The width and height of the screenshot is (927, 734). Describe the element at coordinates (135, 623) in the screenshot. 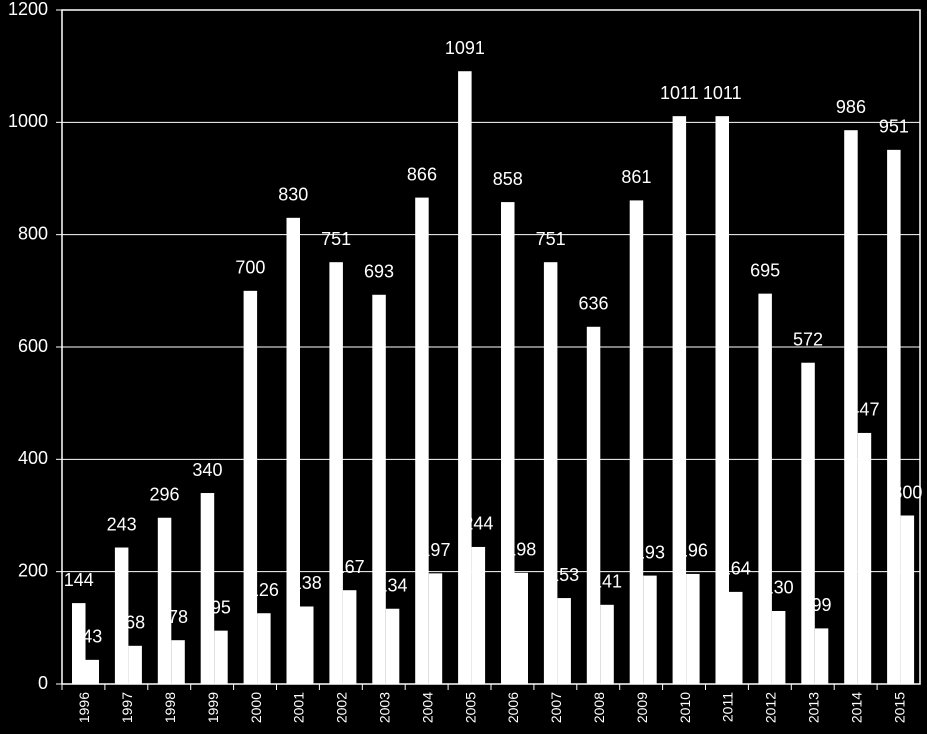

I see `value-label: 68` at that location.